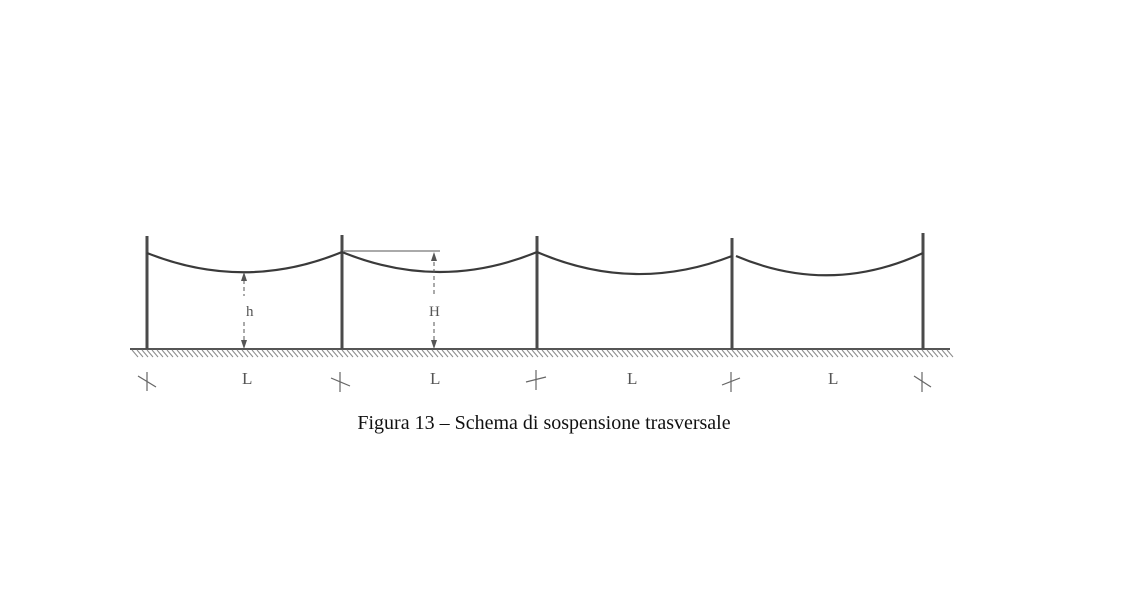  Describe the element at coordinates (247, 378) in the screenshot. I see `span-label-1: L` at that location.